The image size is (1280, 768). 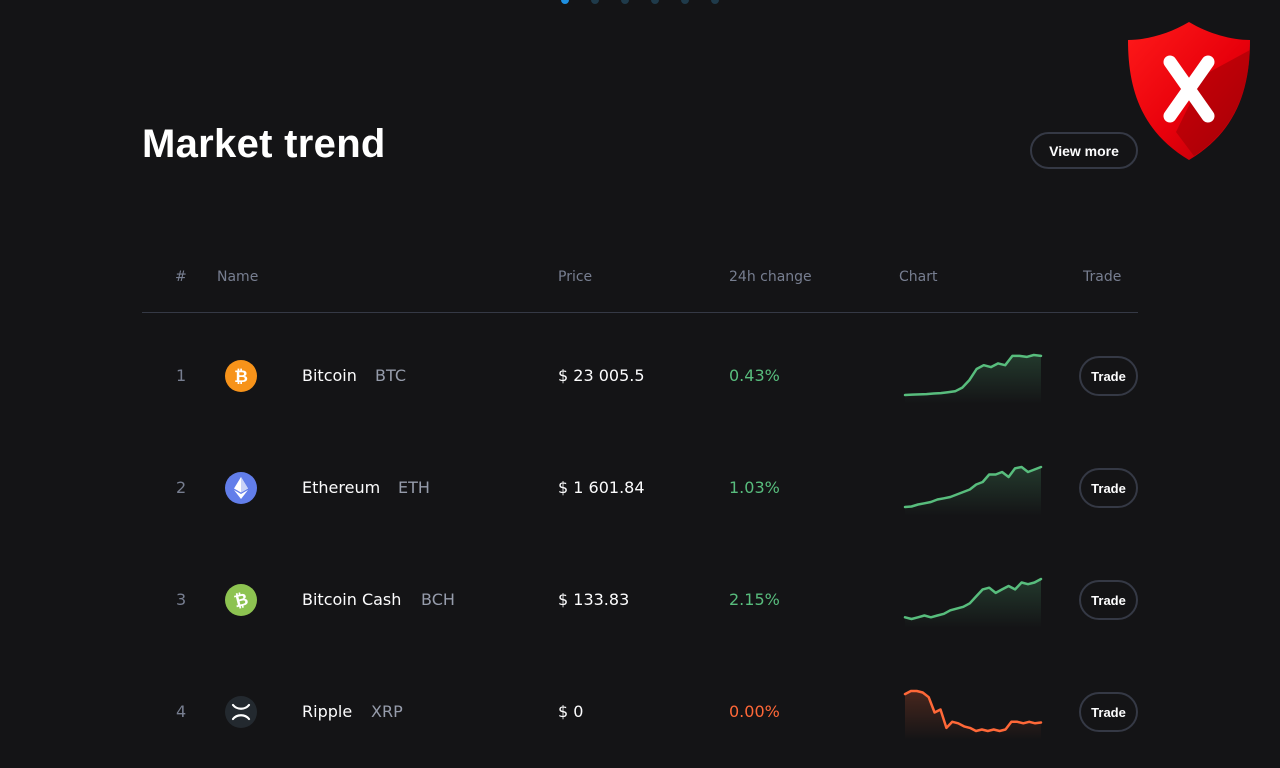 I want to click on coin-name: Bitcoin Cash, so click(x=352, y=599).